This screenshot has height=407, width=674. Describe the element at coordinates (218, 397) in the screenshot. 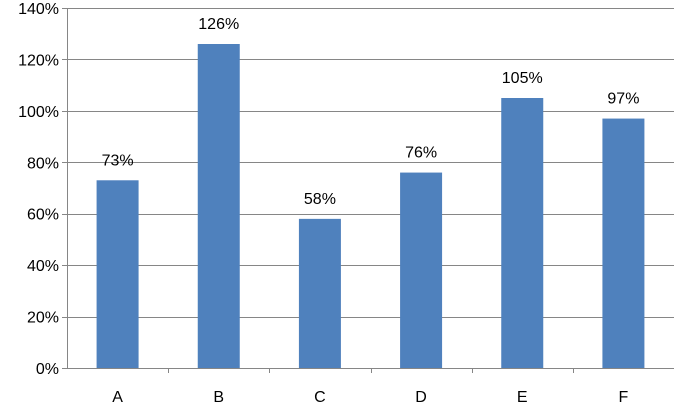

I see `x-tick-label: B` at that location.